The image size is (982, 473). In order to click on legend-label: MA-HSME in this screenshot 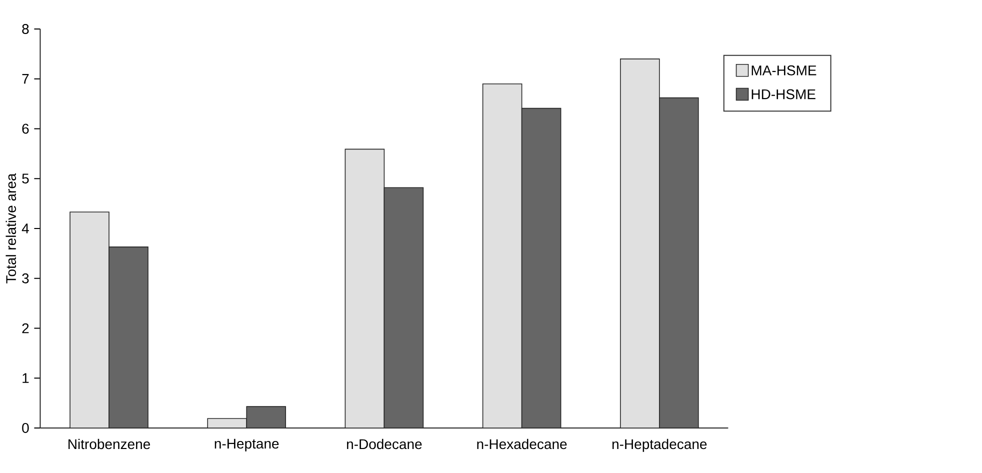, I will do `click(784, 70)`.